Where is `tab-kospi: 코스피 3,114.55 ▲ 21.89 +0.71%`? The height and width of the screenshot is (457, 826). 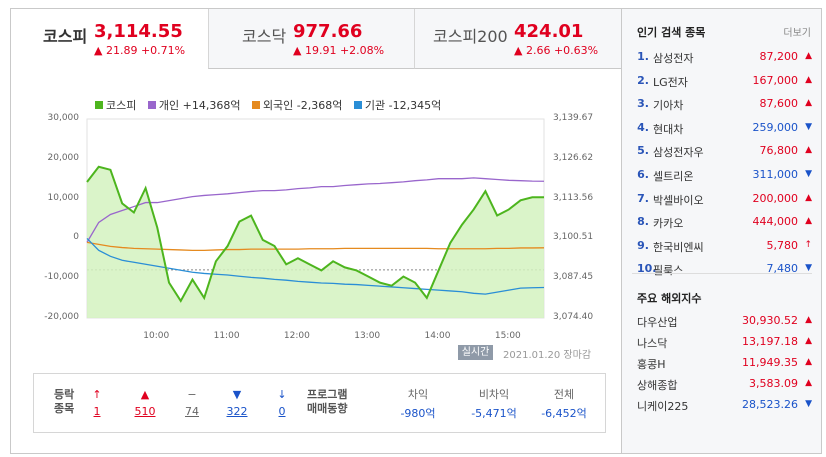
tab-kospi: 코스피 3,114.55 ▲ 21.89 +0.71% is located at coordinates (109, 39).